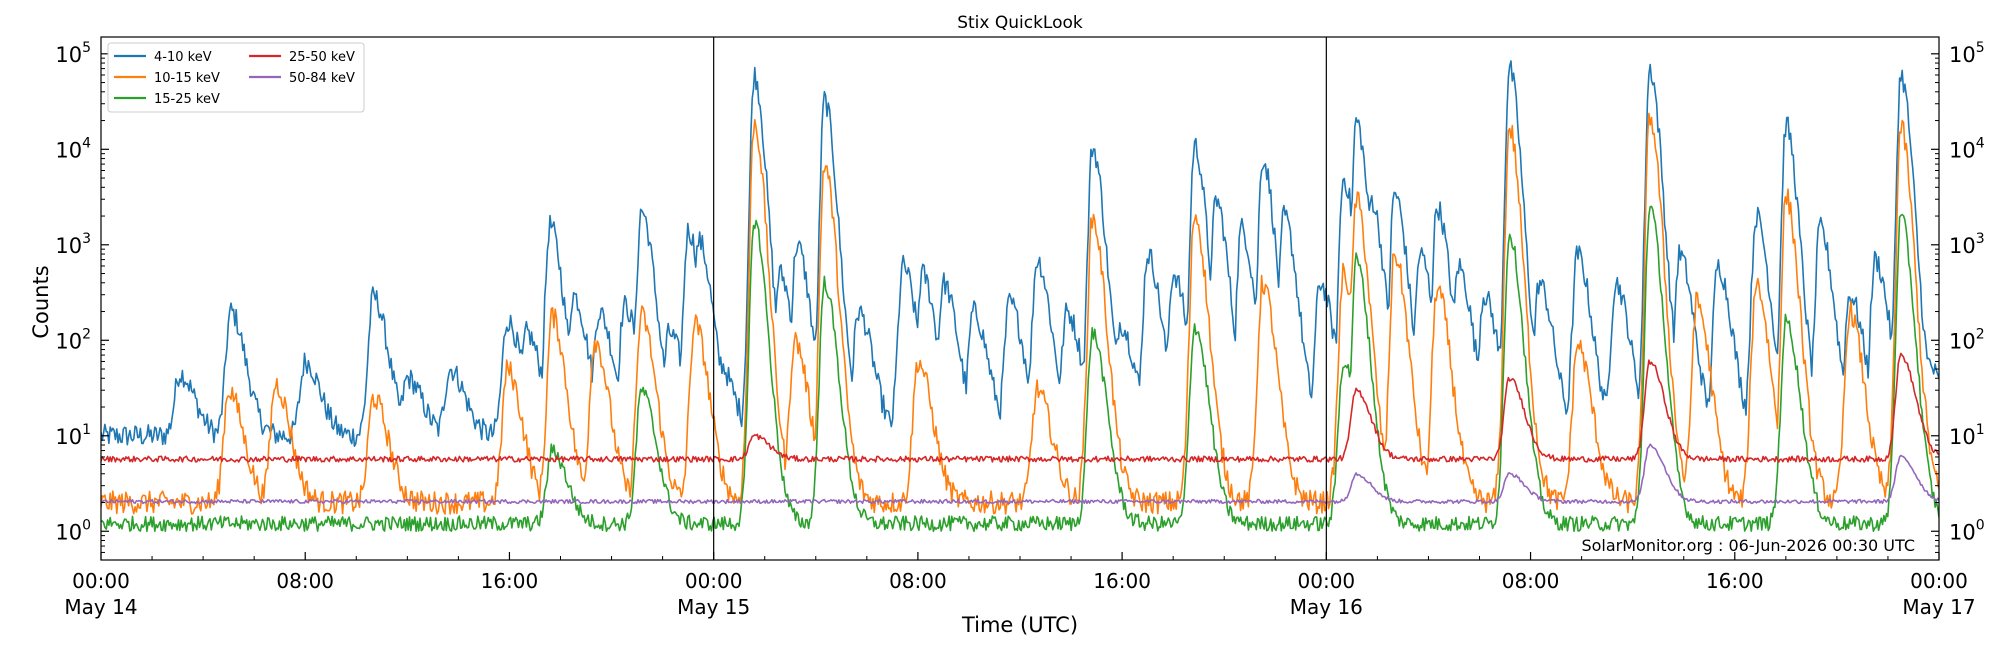 Image resolution: width=2000 pixels, height=654 pixels. What do you see at coordinates (1967, 435) in the screenshot?
I see `y-tick-label-right: 101` at bounding box center [1967, 435].